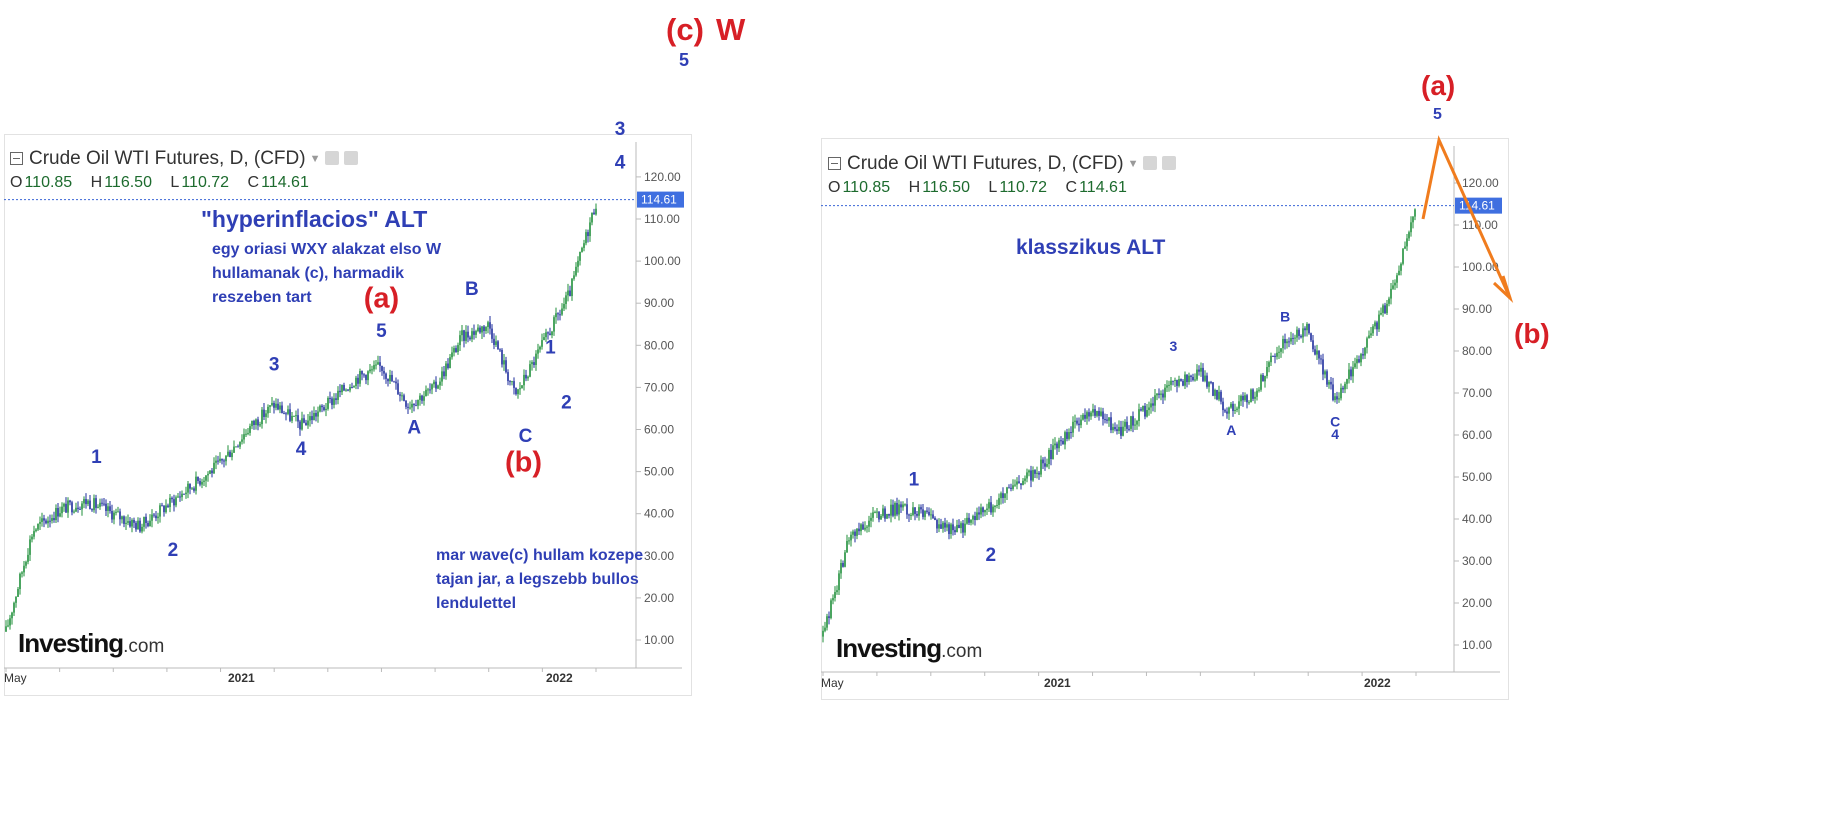 The height and width of the screenshot is (819, 1839). I want to click on y-tick-label: 60.00, so click(659, 430).